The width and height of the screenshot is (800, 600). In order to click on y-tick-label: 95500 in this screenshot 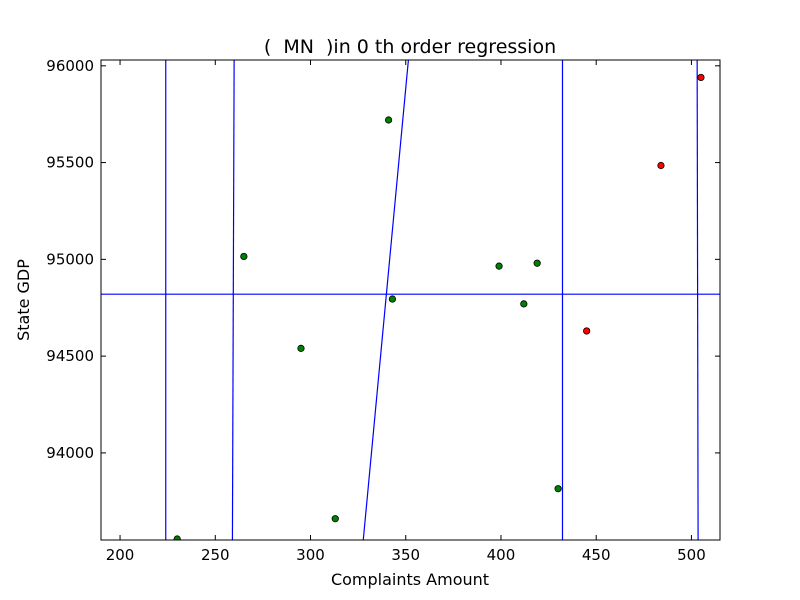, I will do `click(70, 163)`.